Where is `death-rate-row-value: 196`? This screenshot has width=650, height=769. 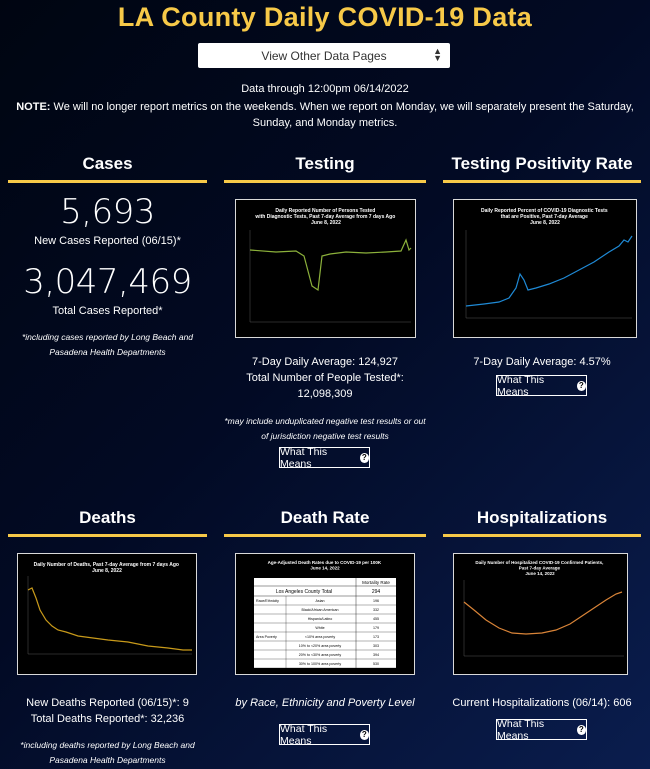
death-rate-row-value: 196 is located at coordinates (376, 601).